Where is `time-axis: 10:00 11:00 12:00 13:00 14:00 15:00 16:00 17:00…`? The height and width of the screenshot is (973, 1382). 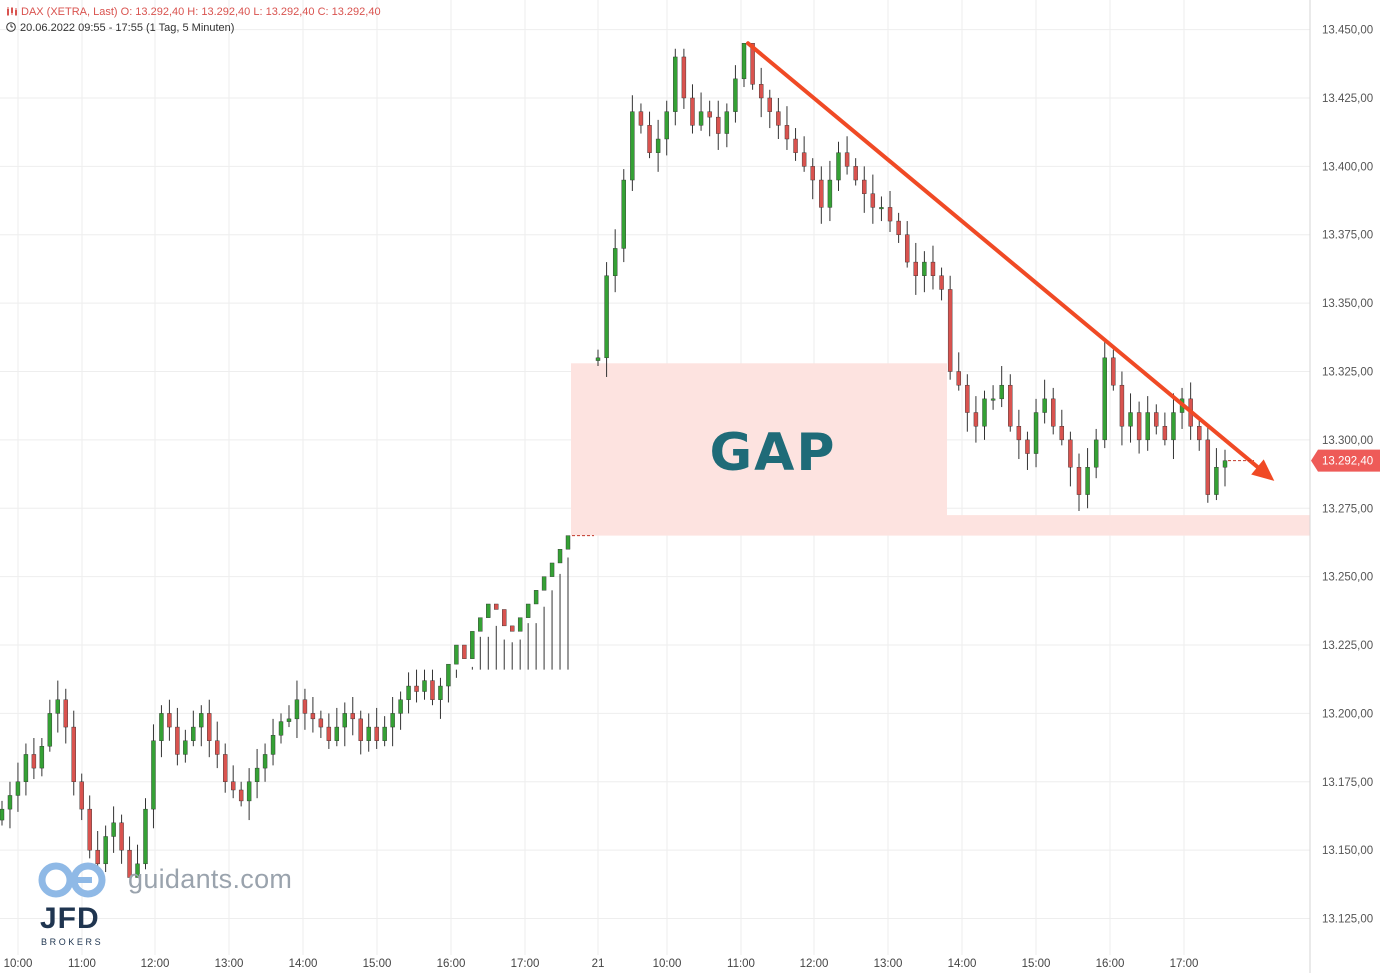 time-axis: 10:00 11:00 12:00 13:00 14:00 15:00 16:00 17:00… is located at coordinates (601, 964).